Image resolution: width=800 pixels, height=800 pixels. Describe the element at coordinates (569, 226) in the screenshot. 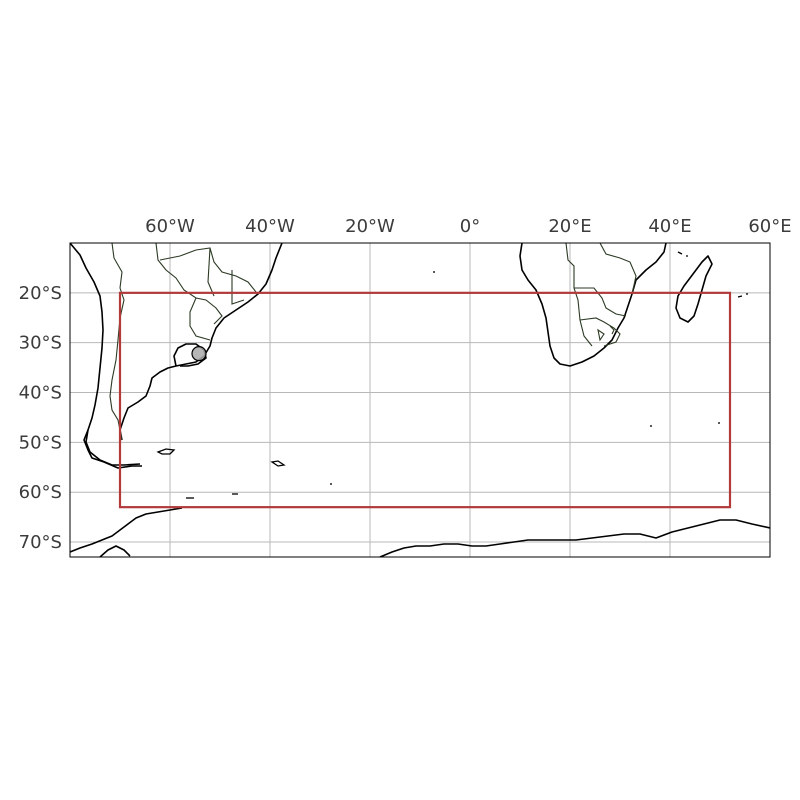

I see `lon-tick-label: 20°E` at that location.